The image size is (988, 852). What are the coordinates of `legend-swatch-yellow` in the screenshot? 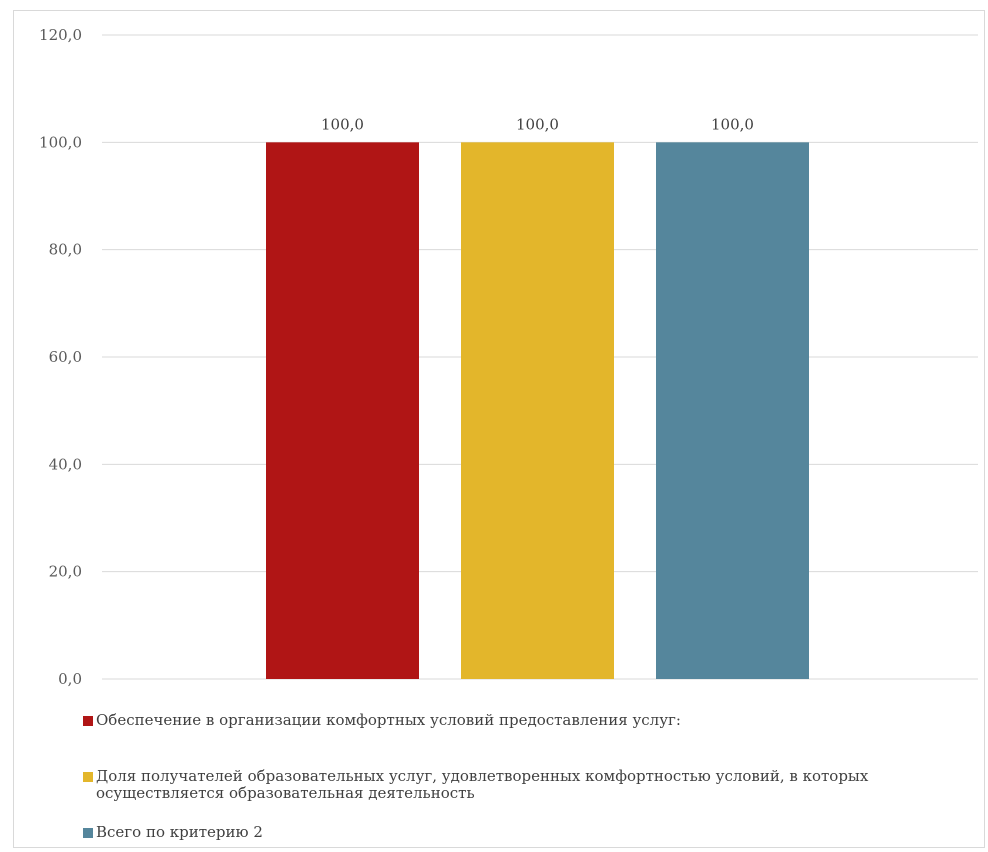 It's located at (88, 777).